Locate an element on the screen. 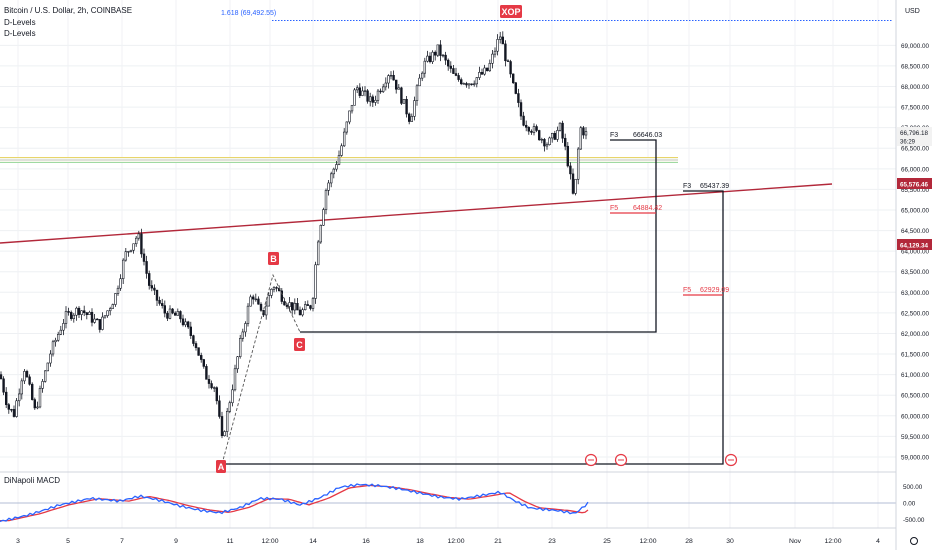  price-tick-label: 61,000.00 is located at coordinates (915, 375).